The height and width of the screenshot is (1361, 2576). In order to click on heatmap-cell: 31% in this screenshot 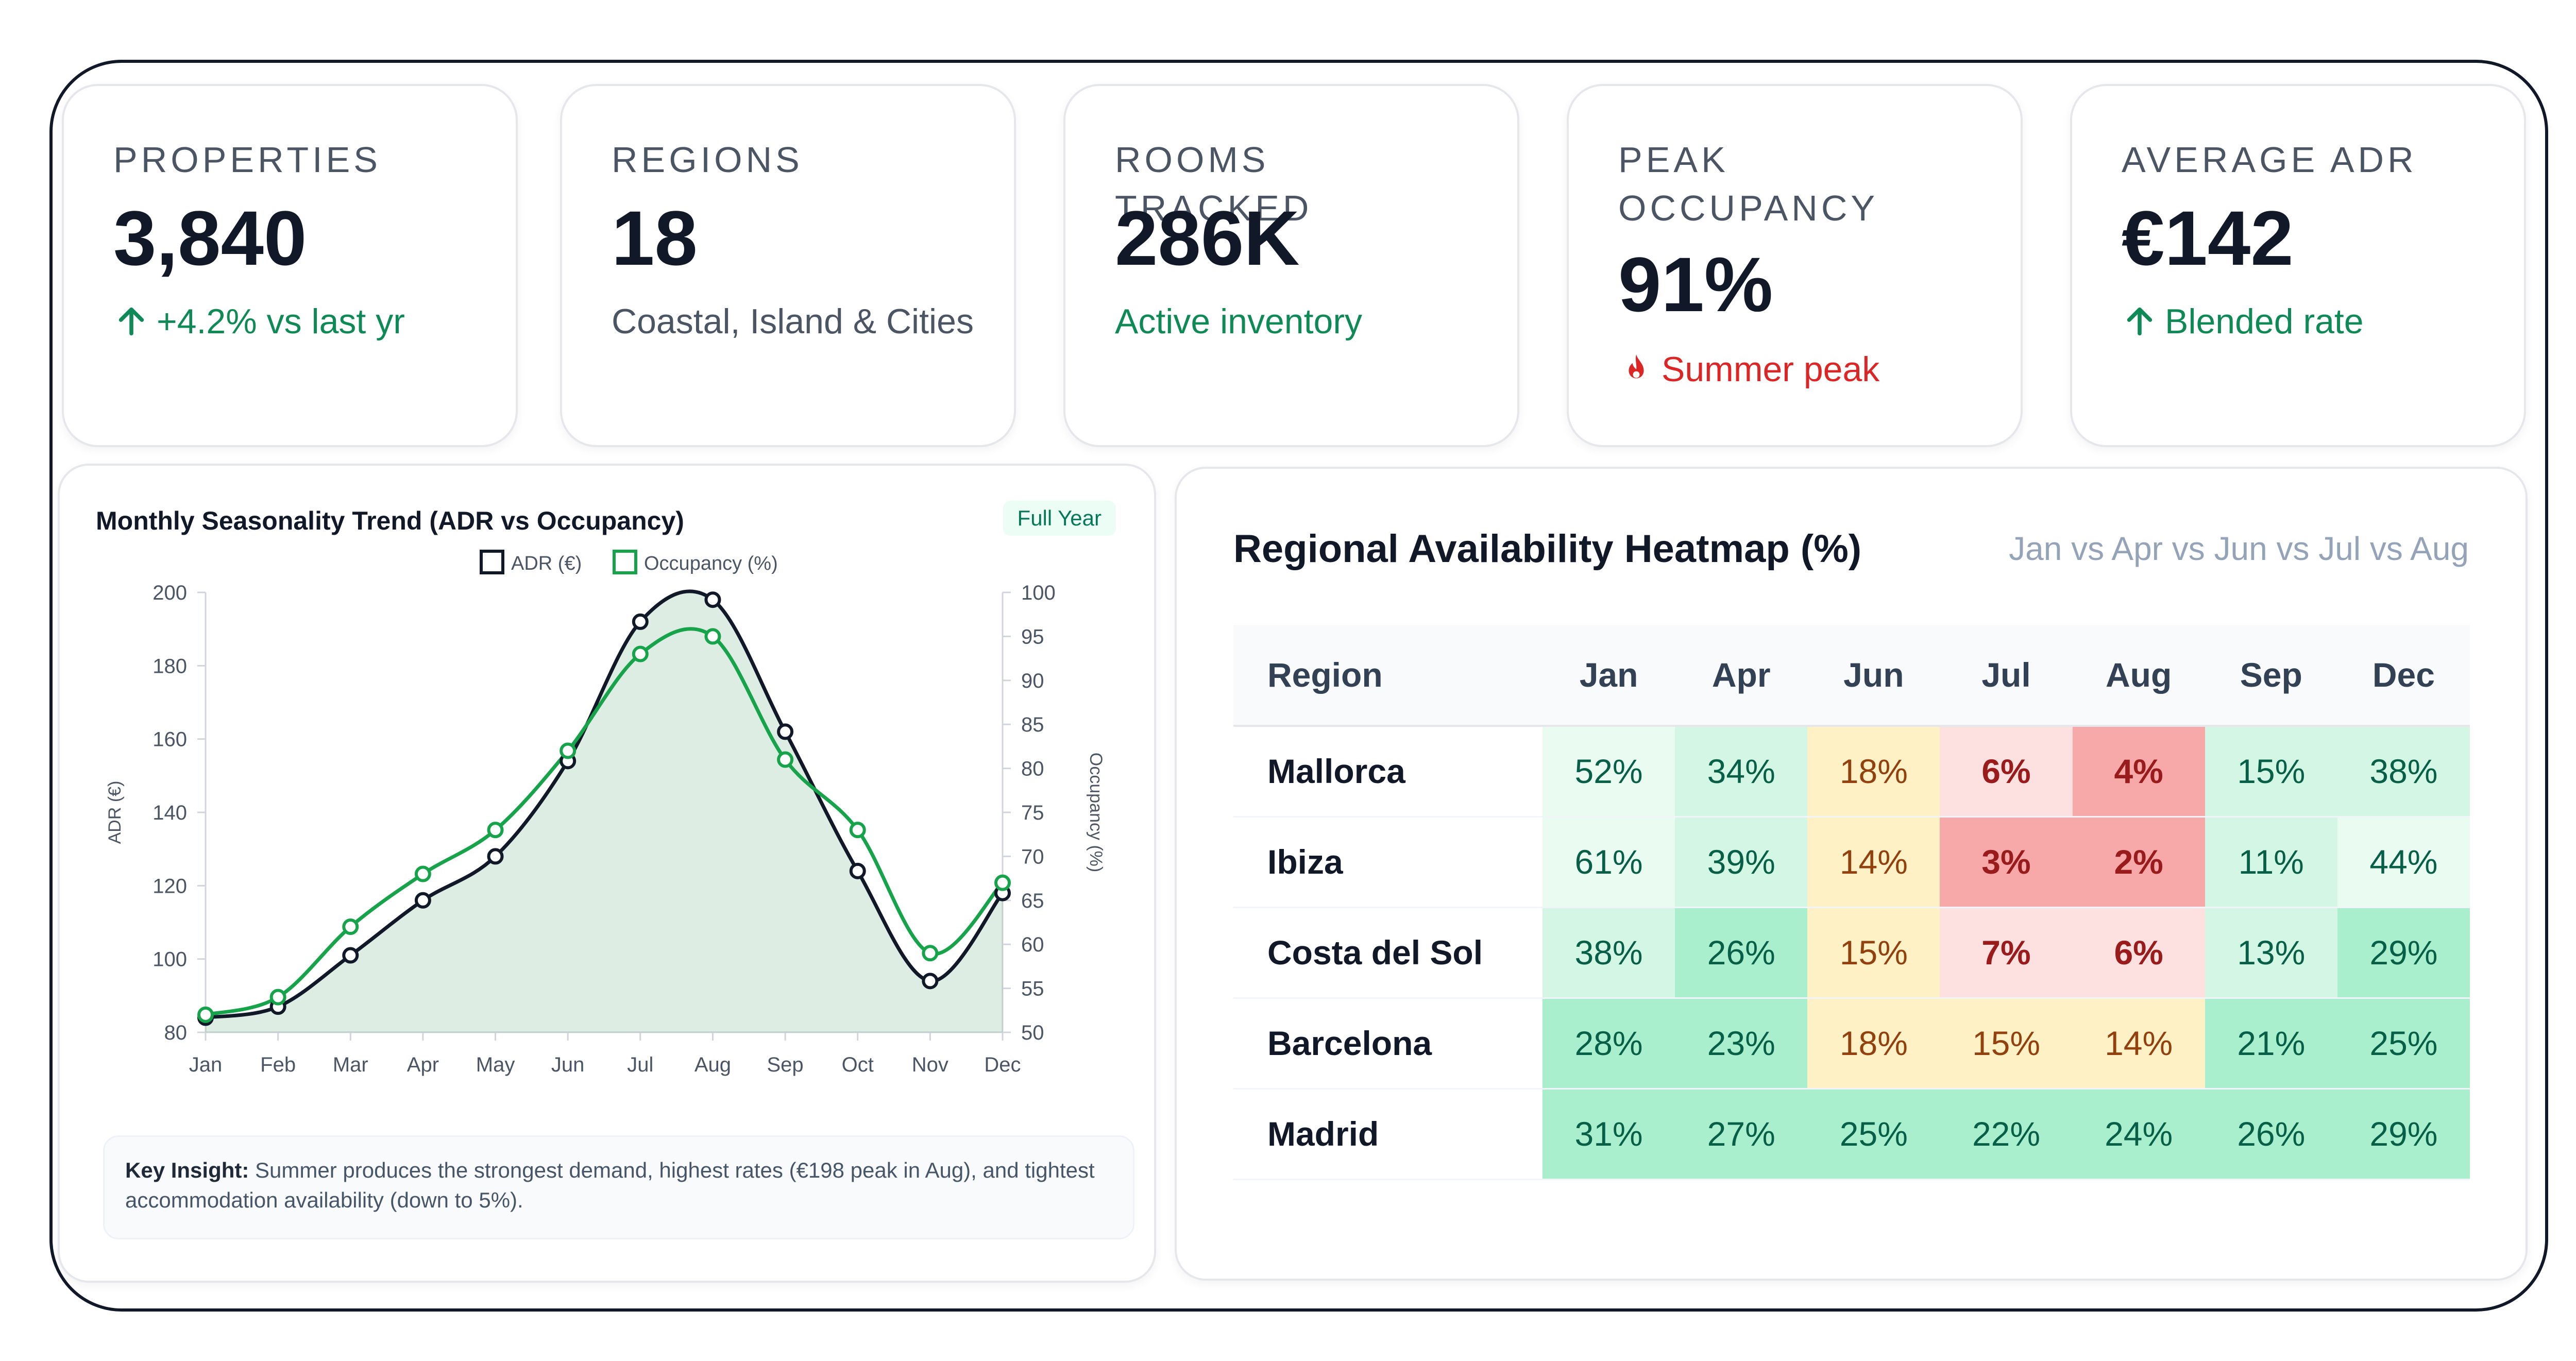, I will do `click(1609, 1134)`.